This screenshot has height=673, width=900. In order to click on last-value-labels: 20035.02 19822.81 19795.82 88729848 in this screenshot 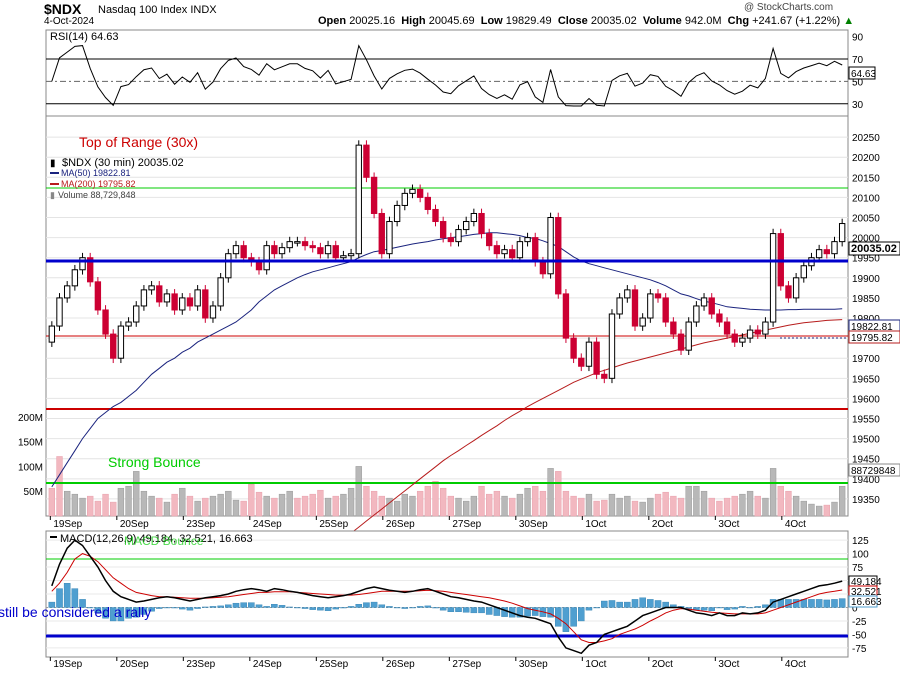, I will do `click(874, 359)`.